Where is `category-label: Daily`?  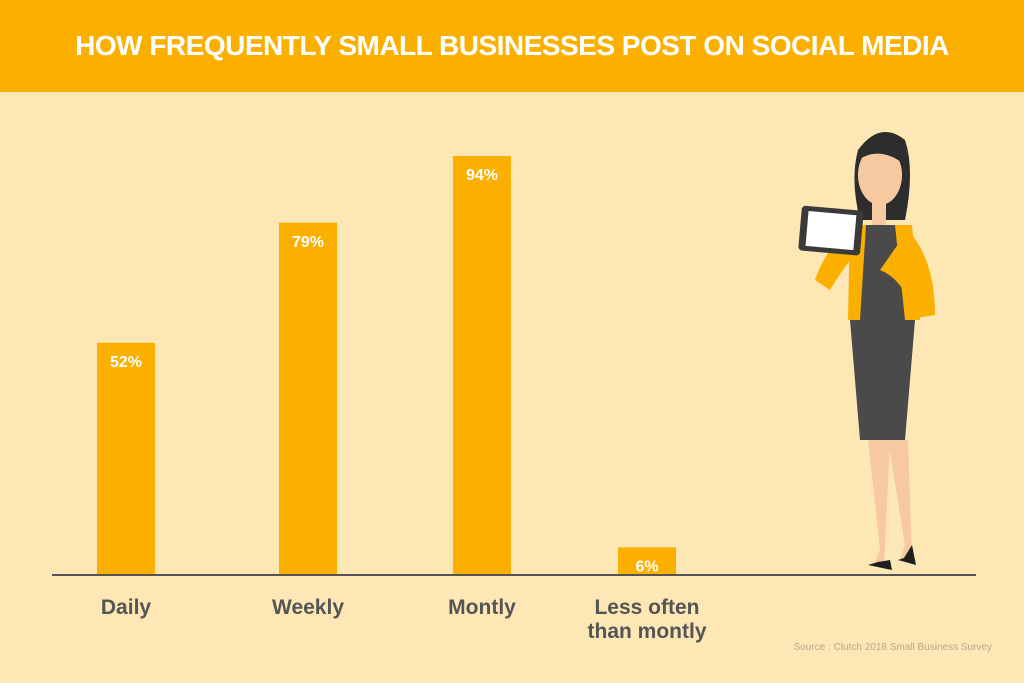 category-label: Daily is located at coordinates (126, 607).